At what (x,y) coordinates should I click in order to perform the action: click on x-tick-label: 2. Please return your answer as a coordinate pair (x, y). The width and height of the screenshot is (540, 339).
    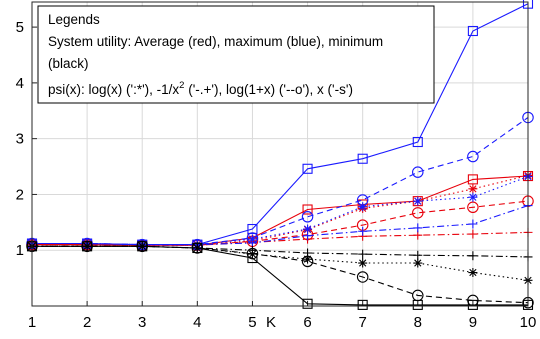
    Looking at the image, I should click on (87, 322).